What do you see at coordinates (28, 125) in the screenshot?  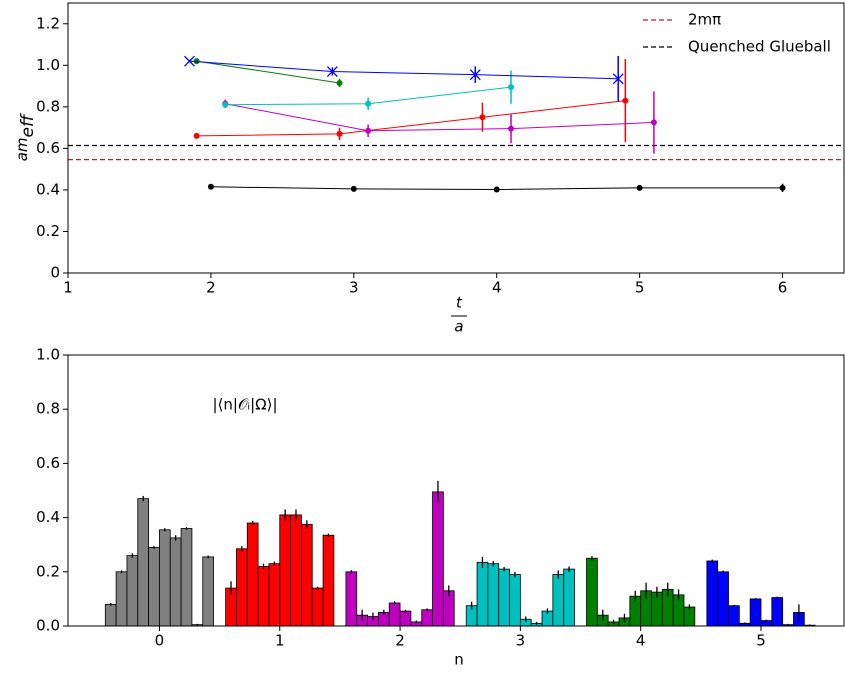 I see `y-label-subscript: eff` at bounding box center [28, 125].